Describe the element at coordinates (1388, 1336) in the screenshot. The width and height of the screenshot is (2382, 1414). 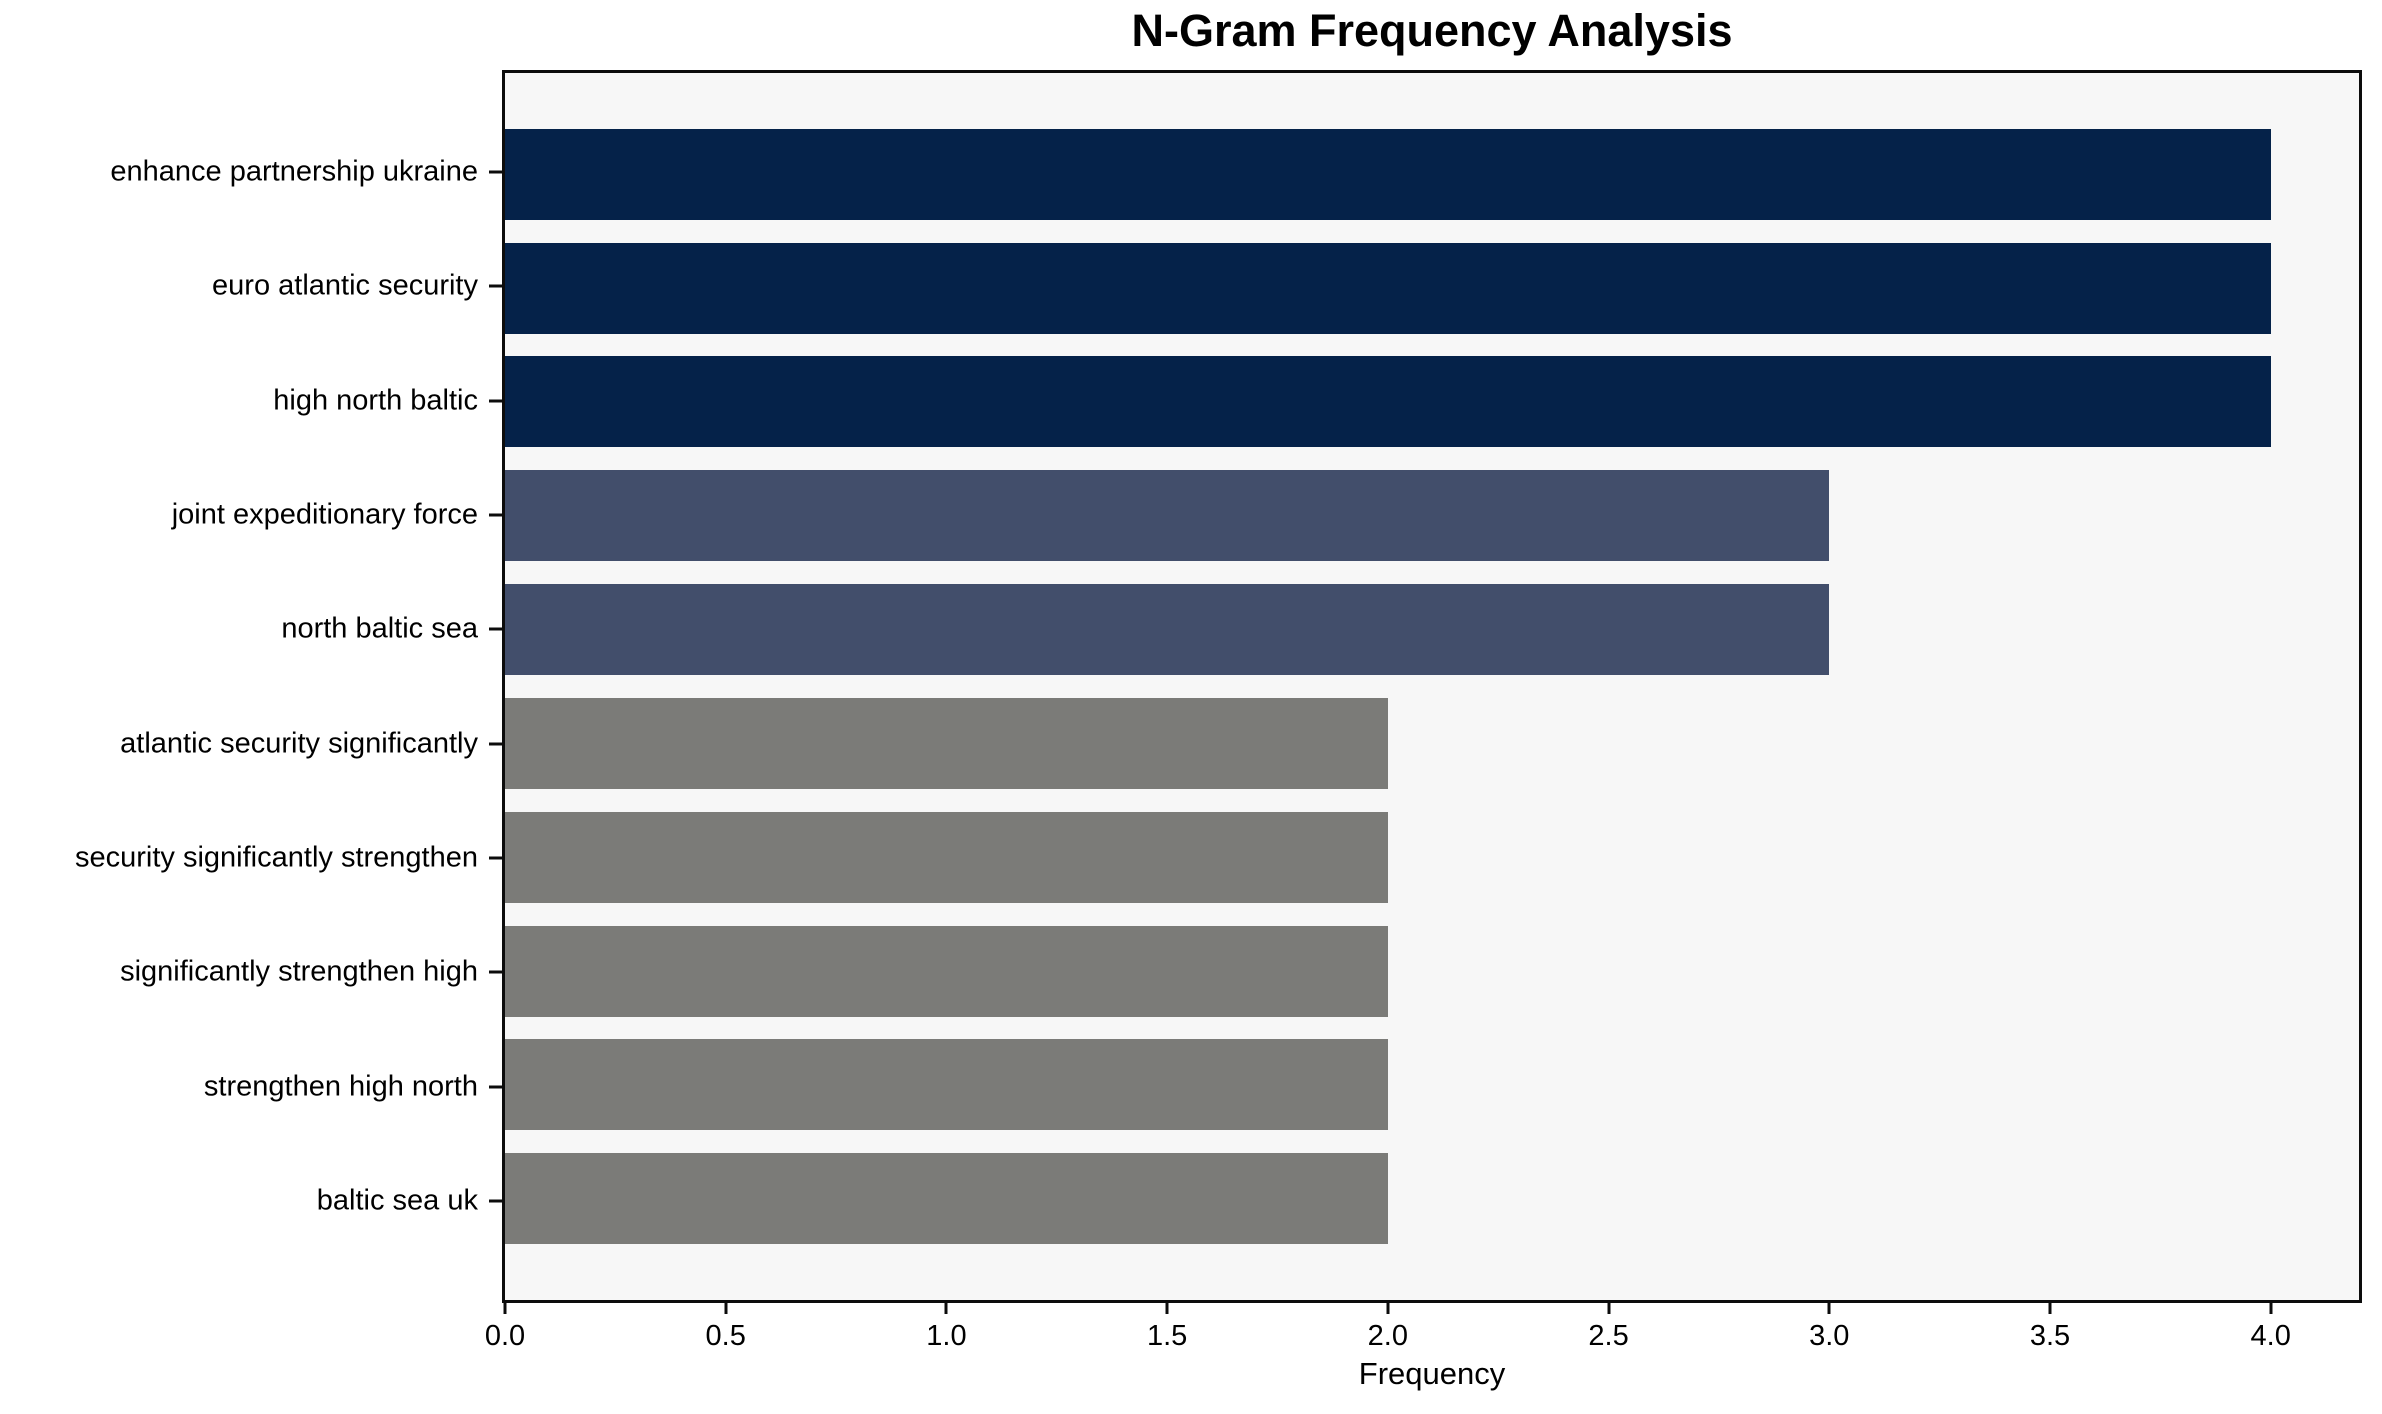
I see `x-tick-label: 2.0` at that location.